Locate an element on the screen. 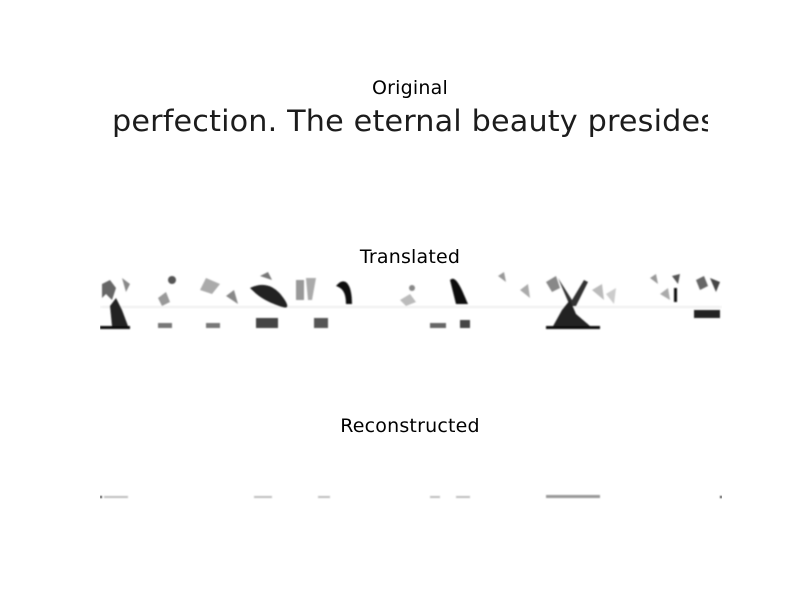 The height and width of the screenshot is (600, 800). original-text-line: perfection. The eternal beauty presides is located at coordinates (410, 121).